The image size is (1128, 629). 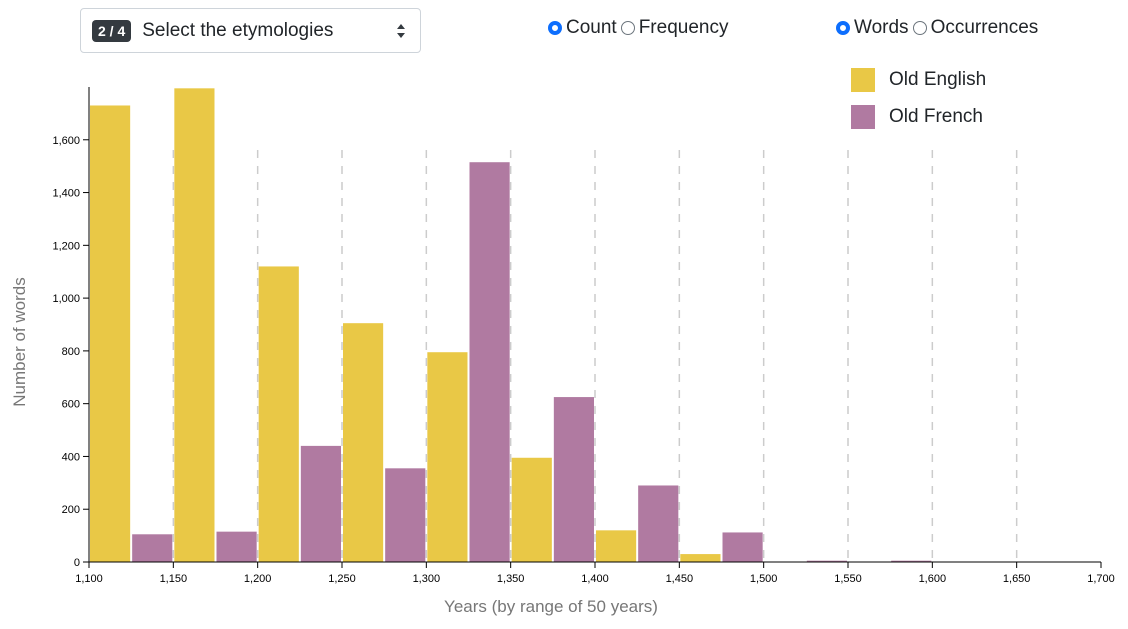 I want to click on x-tick-label: 1,350, so click(x=511, y=579).